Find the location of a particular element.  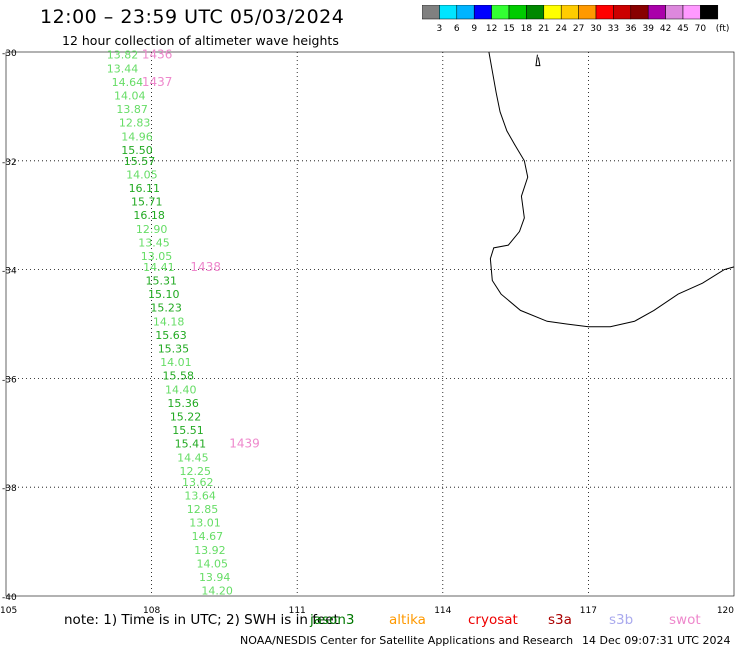

pass-time-label: 1436 is located at coordinates (157, 55).